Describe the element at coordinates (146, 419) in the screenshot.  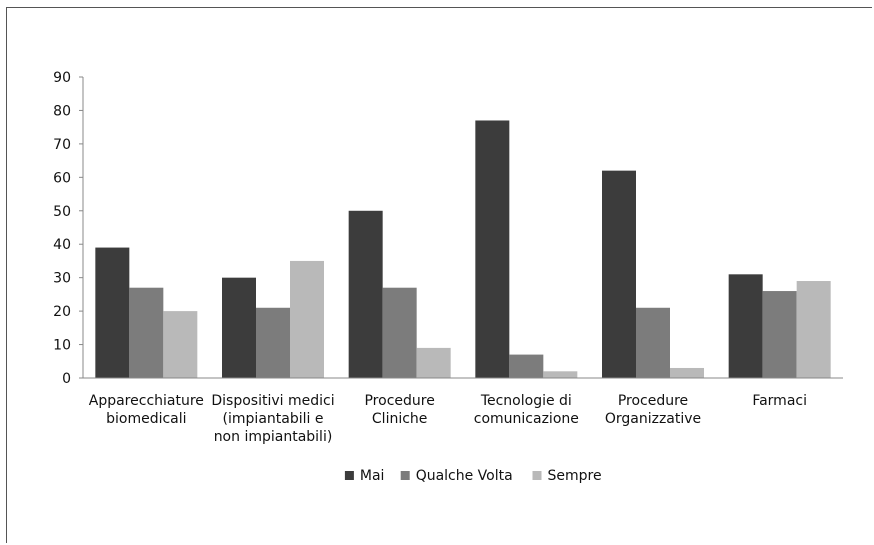
I see `x-category-label-line: biomedicali` at that location.